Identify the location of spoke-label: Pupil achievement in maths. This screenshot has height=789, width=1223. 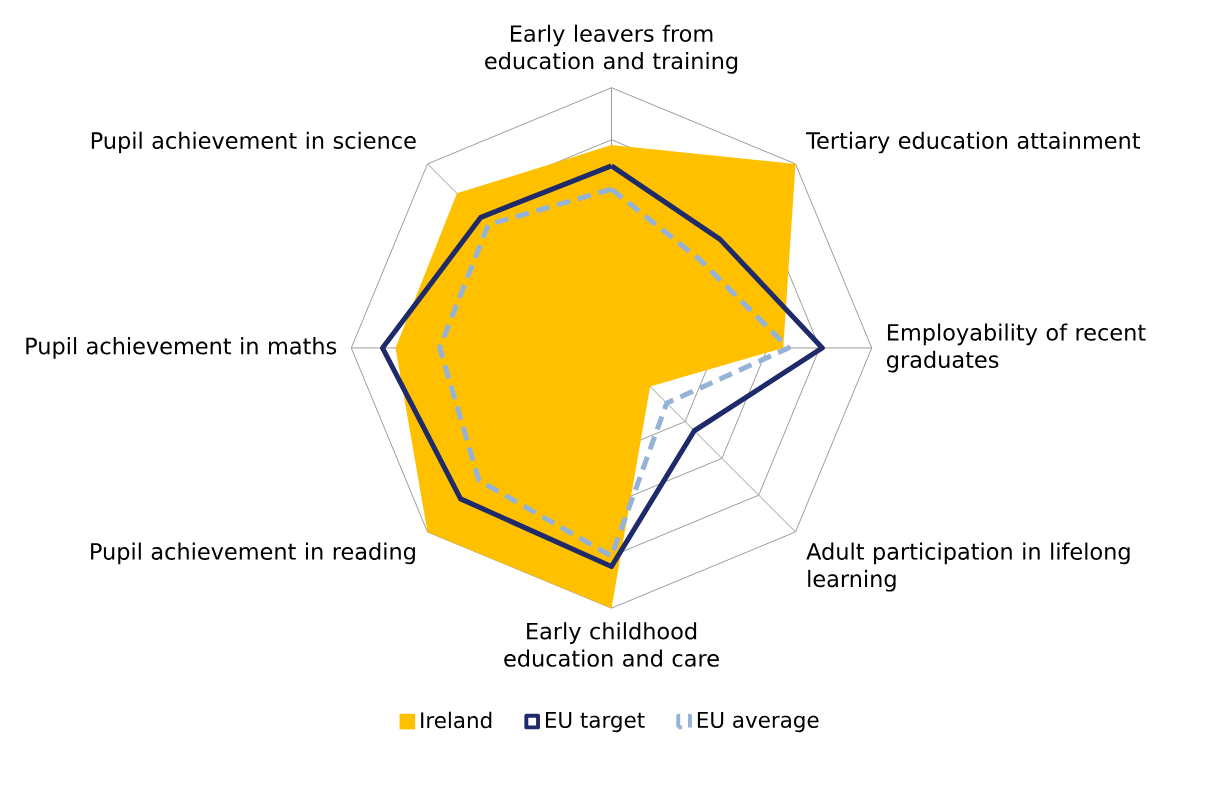
(181, 347).